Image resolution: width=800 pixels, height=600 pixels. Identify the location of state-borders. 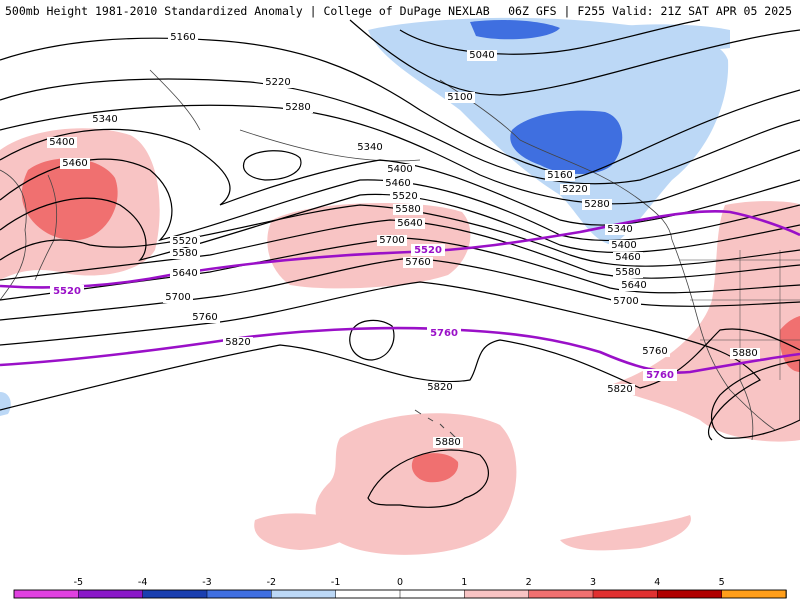
(740, 315).